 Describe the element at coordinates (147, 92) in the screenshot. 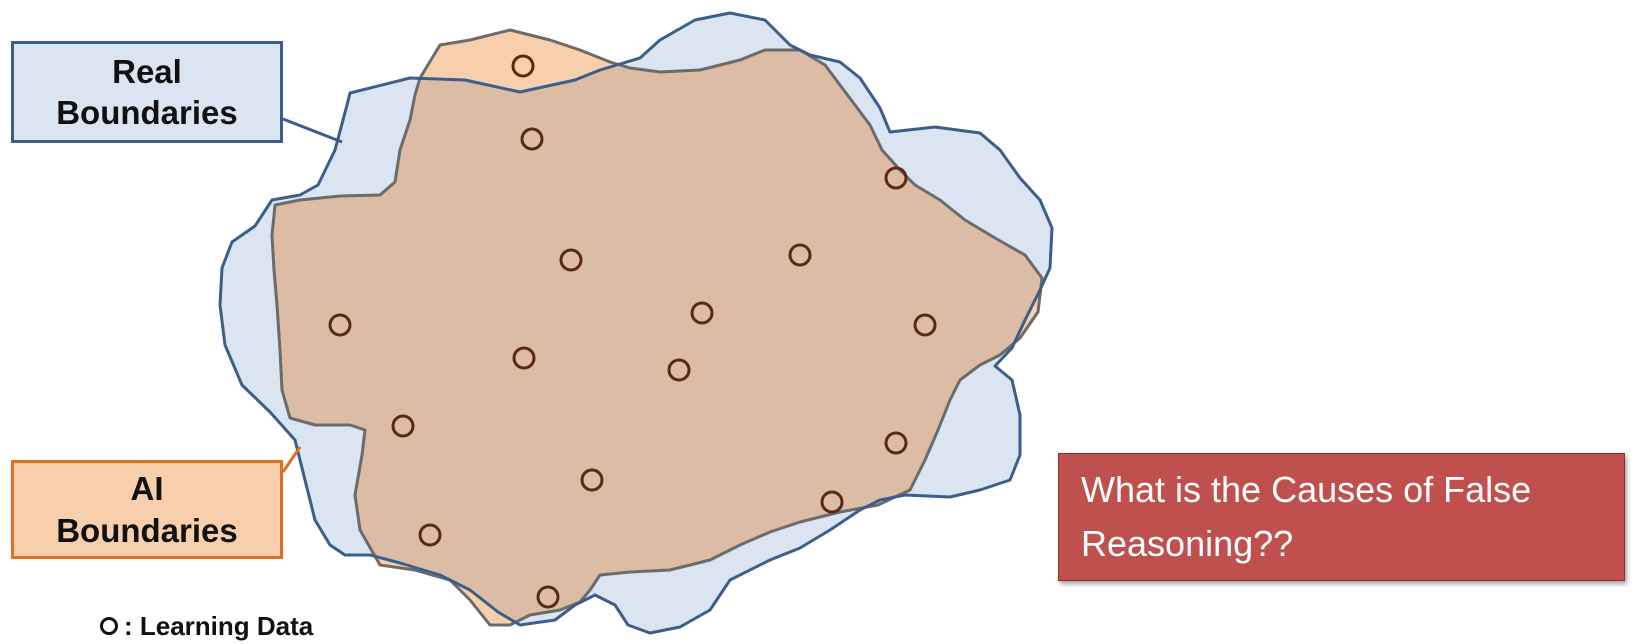

I see `real-boundaries-label: Real Boundaries` at that location.